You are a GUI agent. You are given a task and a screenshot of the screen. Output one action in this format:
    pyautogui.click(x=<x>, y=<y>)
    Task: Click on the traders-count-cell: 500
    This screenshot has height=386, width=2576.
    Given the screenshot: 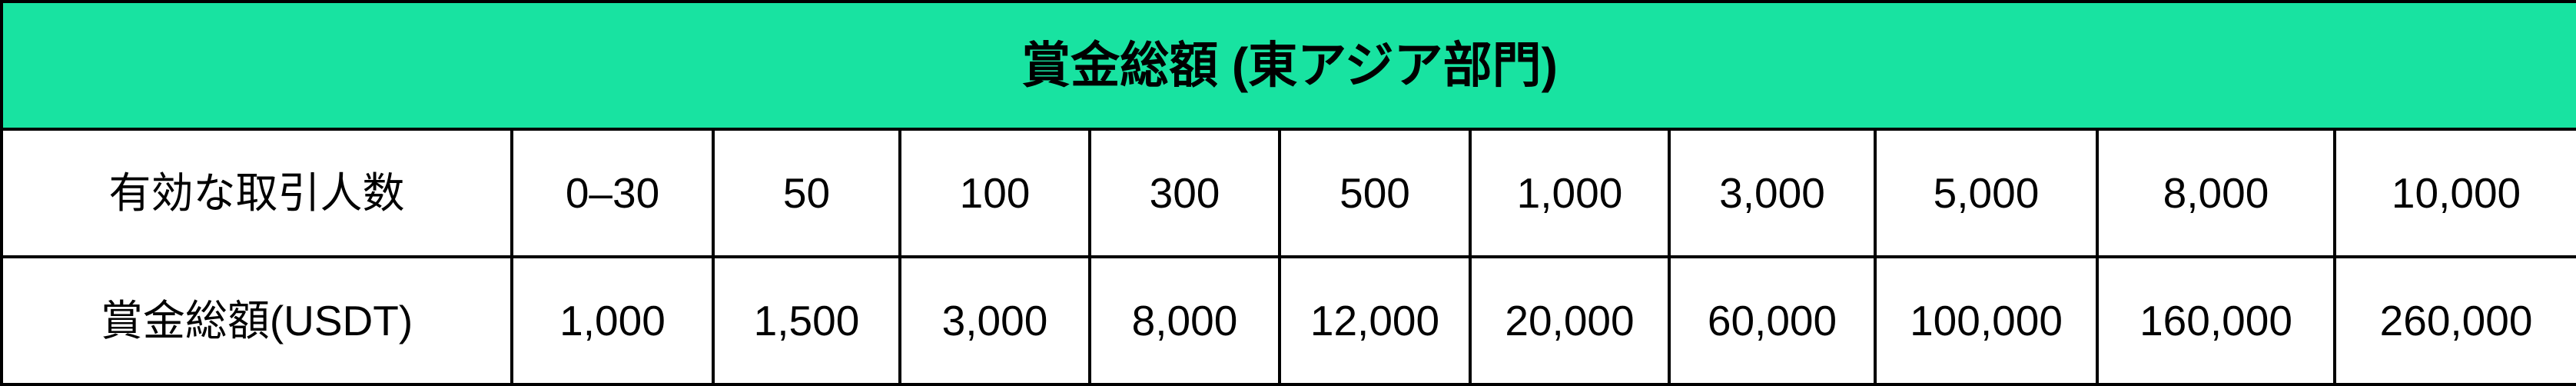 What is the action you would take?
    pyautogui.click(x=1375, y=193)
    